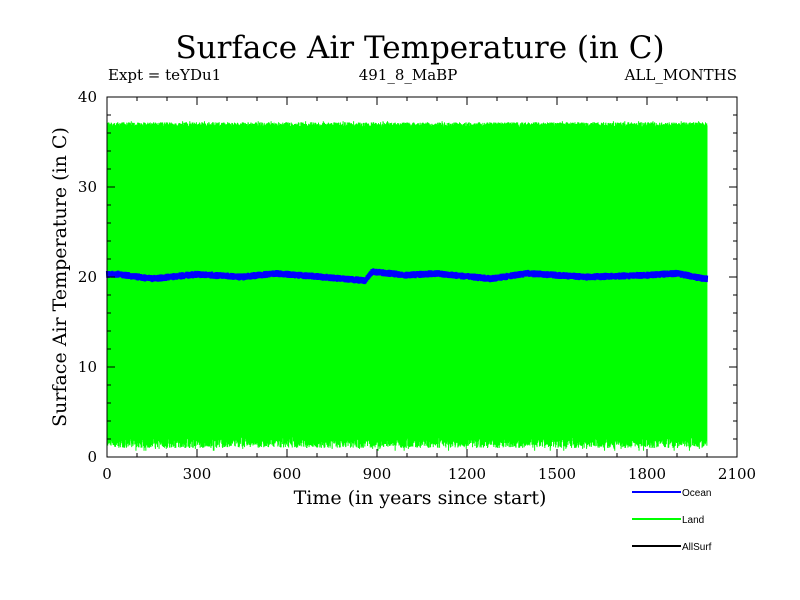 The image size is (800, 600). What do you see at coordinates (87, 367) in the screenshot?
I see `y-tick-label: 10` at bounding box center [87, 367].